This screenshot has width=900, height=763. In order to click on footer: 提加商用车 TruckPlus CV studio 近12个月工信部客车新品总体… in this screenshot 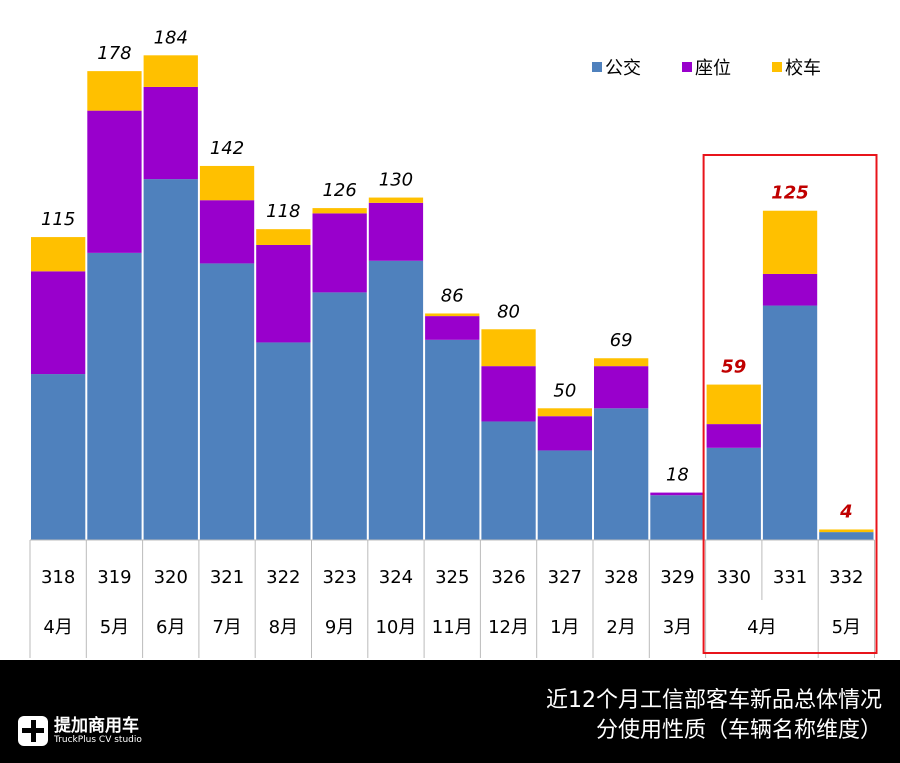, I will do `click(450, 711)`.